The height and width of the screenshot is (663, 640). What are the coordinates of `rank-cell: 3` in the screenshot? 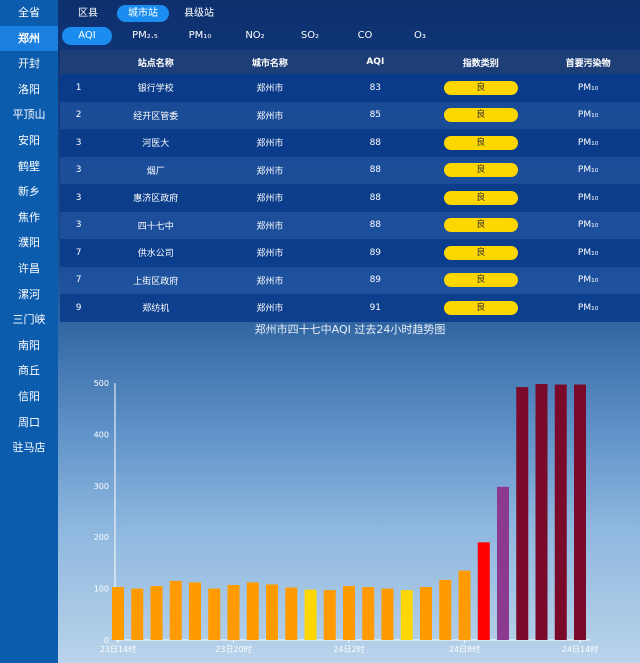 It's located at (79, 198).